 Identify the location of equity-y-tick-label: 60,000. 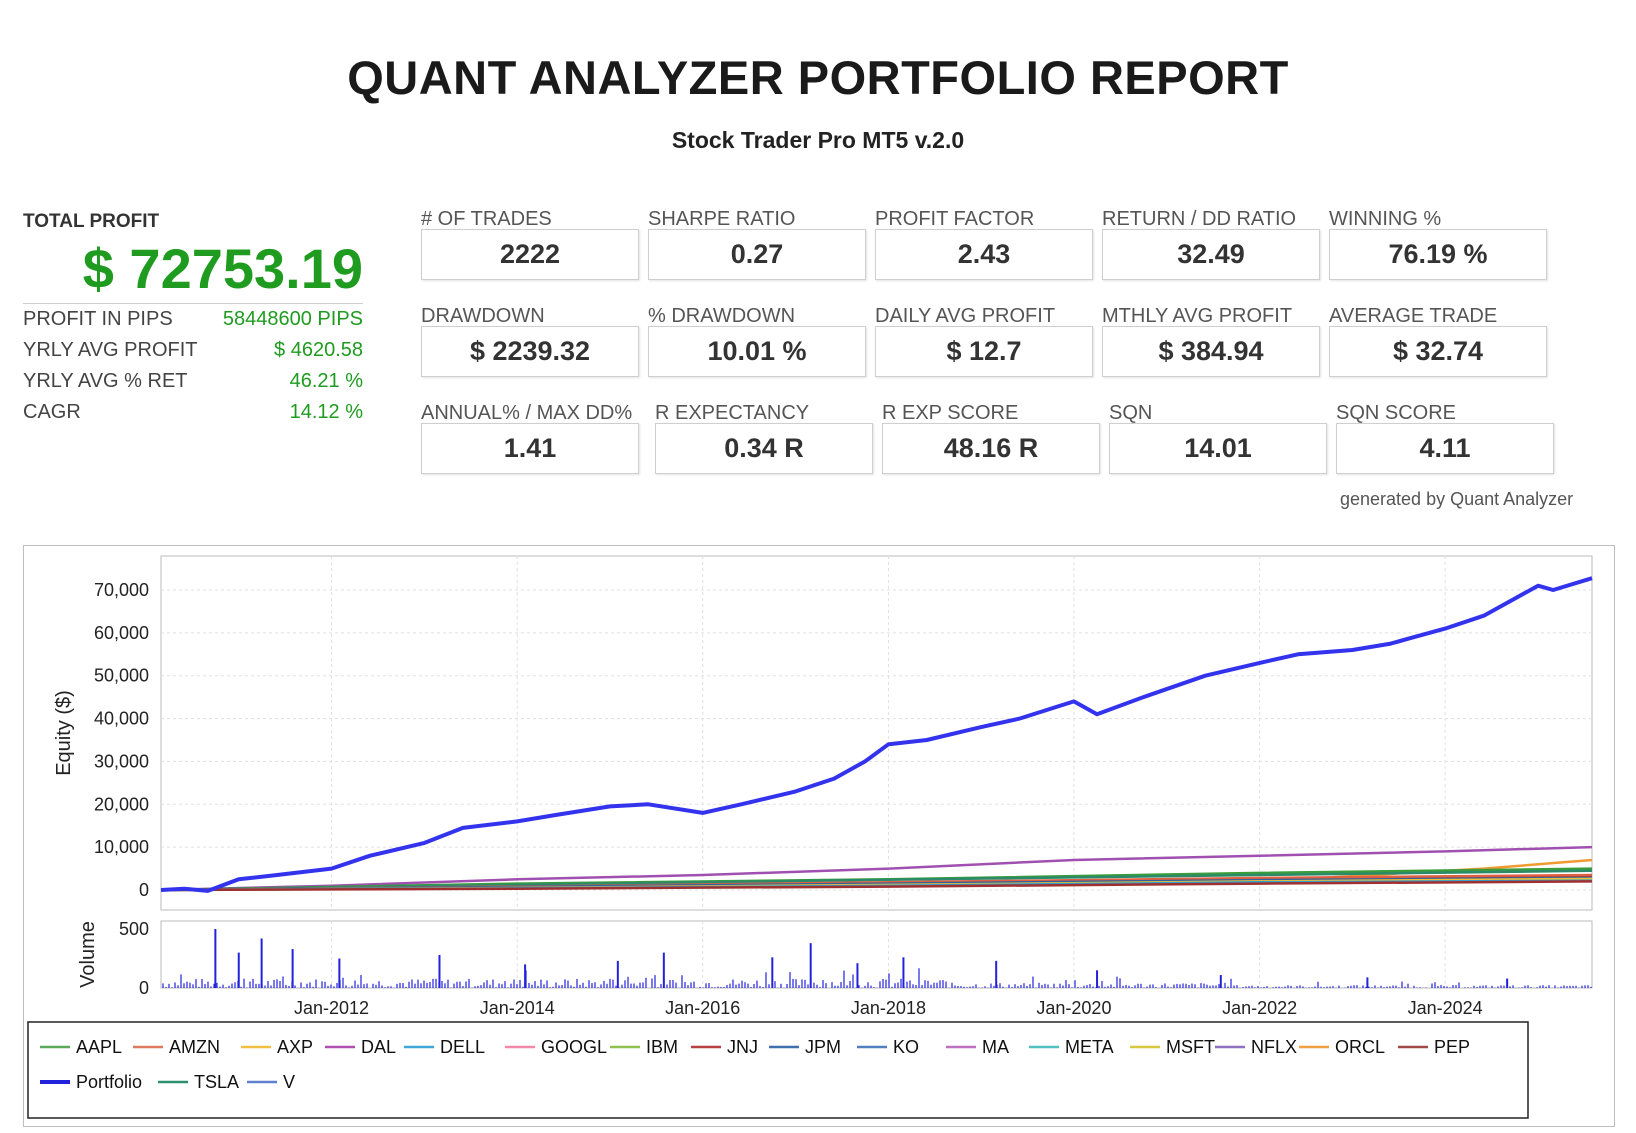
(121, 633).